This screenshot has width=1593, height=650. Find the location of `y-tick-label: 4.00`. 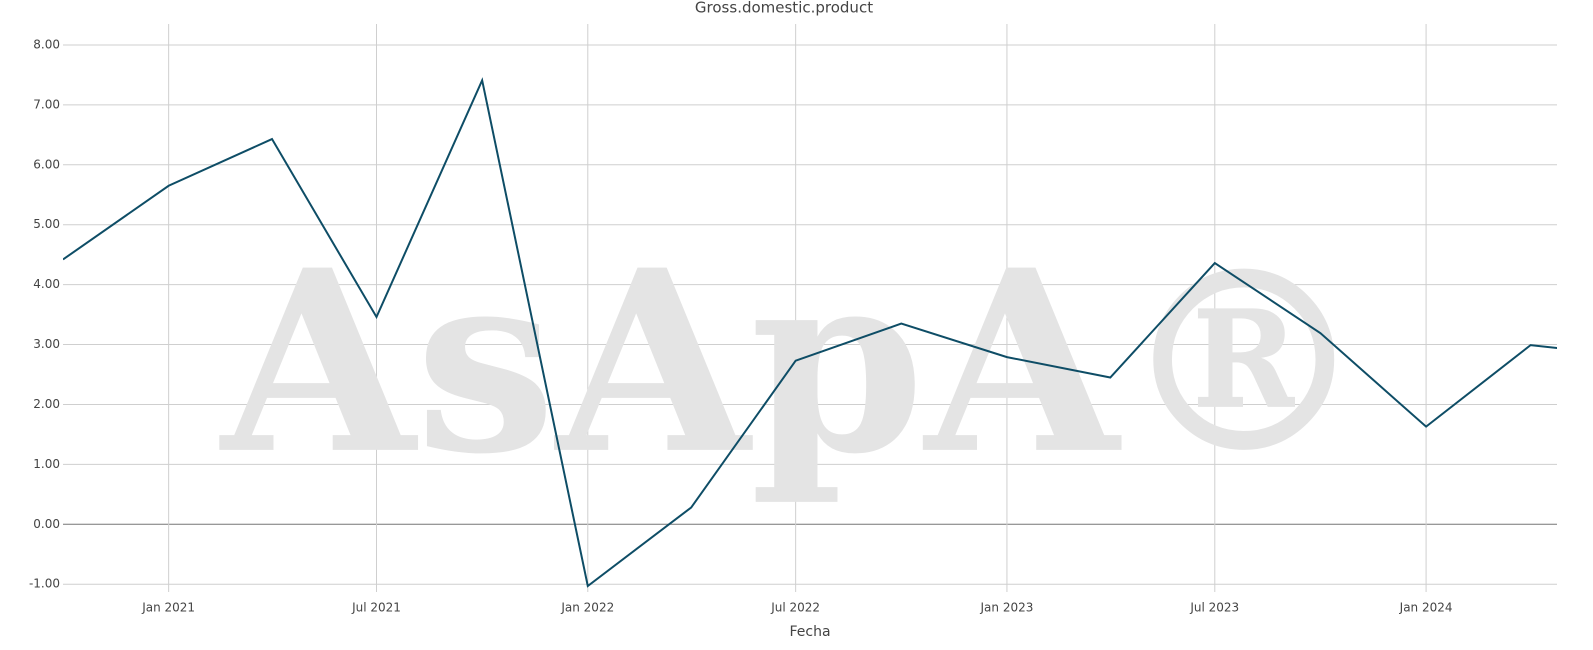

y-tick-label: 4.00 is located at coordinates (46, 284).